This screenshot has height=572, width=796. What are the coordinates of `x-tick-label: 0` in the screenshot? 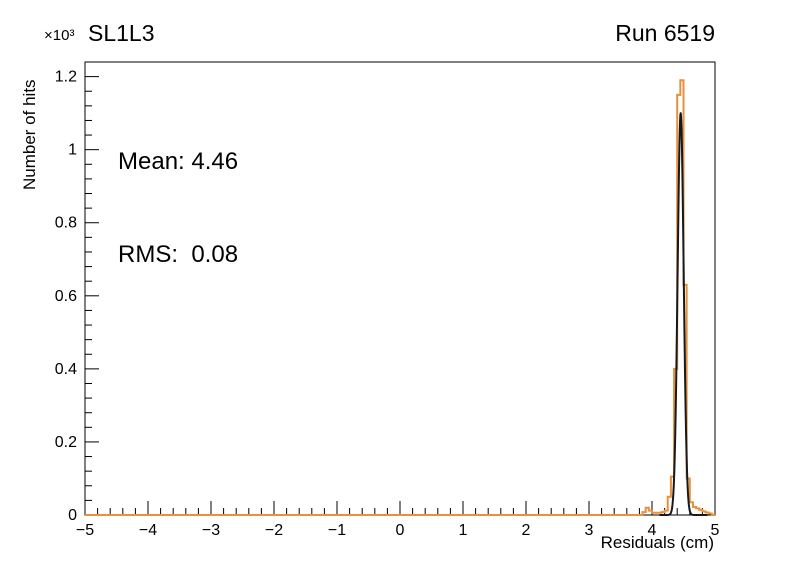 It's located at (400, 530).